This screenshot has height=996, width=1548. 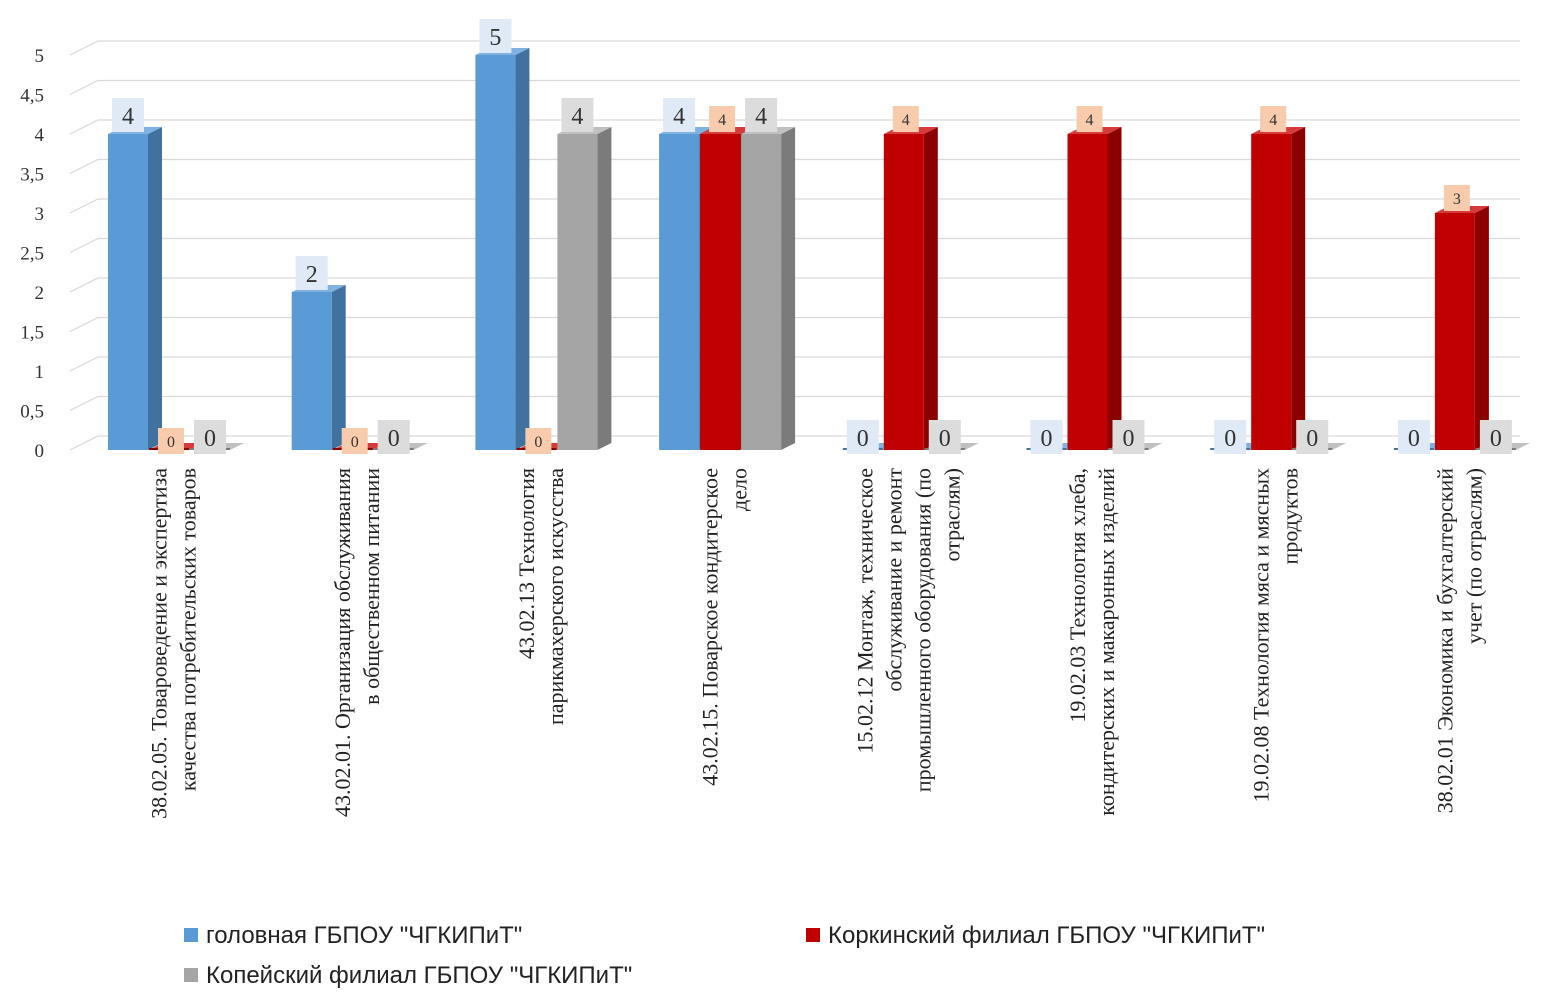 I want to click on y-tick-label-1: 0,5, so click(x=32, y=412).